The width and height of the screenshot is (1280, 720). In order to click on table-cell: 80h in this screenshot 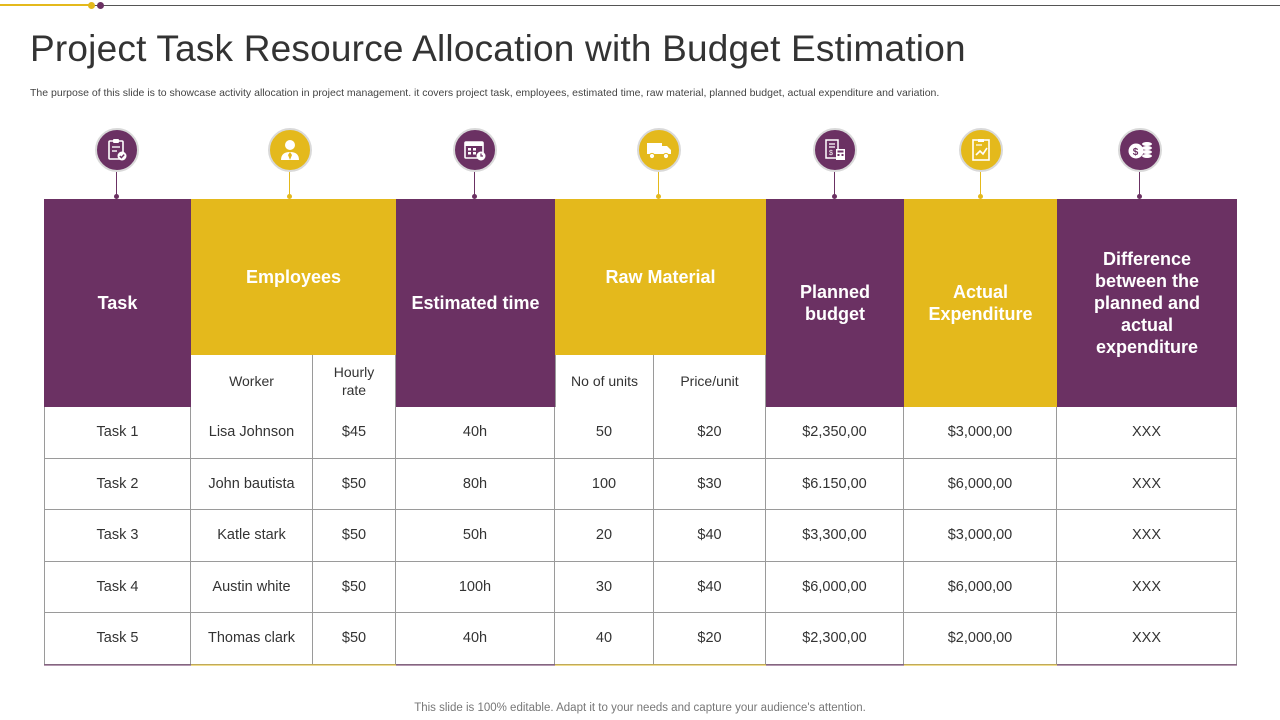, I will do `click(475, 484)`.